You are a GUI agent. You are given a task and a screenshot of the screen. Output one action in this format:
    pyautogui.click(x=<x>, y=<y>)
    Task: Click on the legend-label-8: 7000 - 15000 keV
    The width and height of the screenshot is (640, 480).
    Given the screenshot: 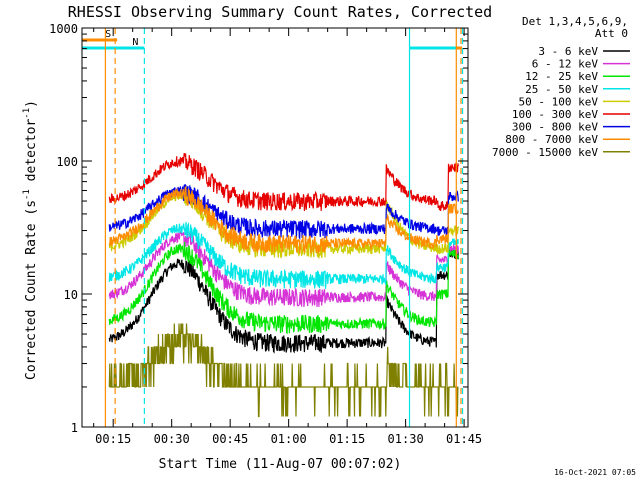 What is the action you would take?
    pyautogui.click(x=545, y=152)
    